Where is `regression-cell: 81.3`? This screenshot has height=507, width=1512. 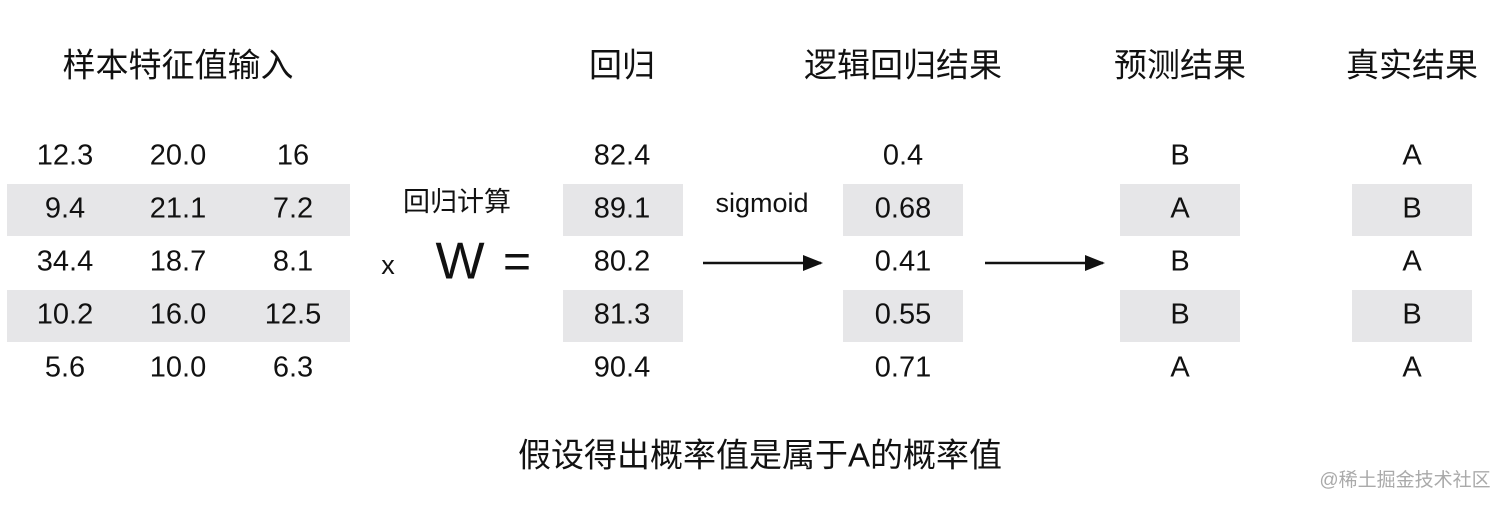 regression-cell: 81.3 is located at coordinates (622, 315).